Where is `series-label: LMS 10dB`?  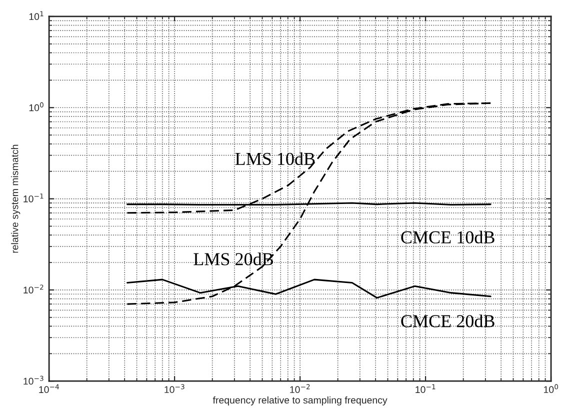 series-label: LMS 10dB is located at coordinates (275, 159).